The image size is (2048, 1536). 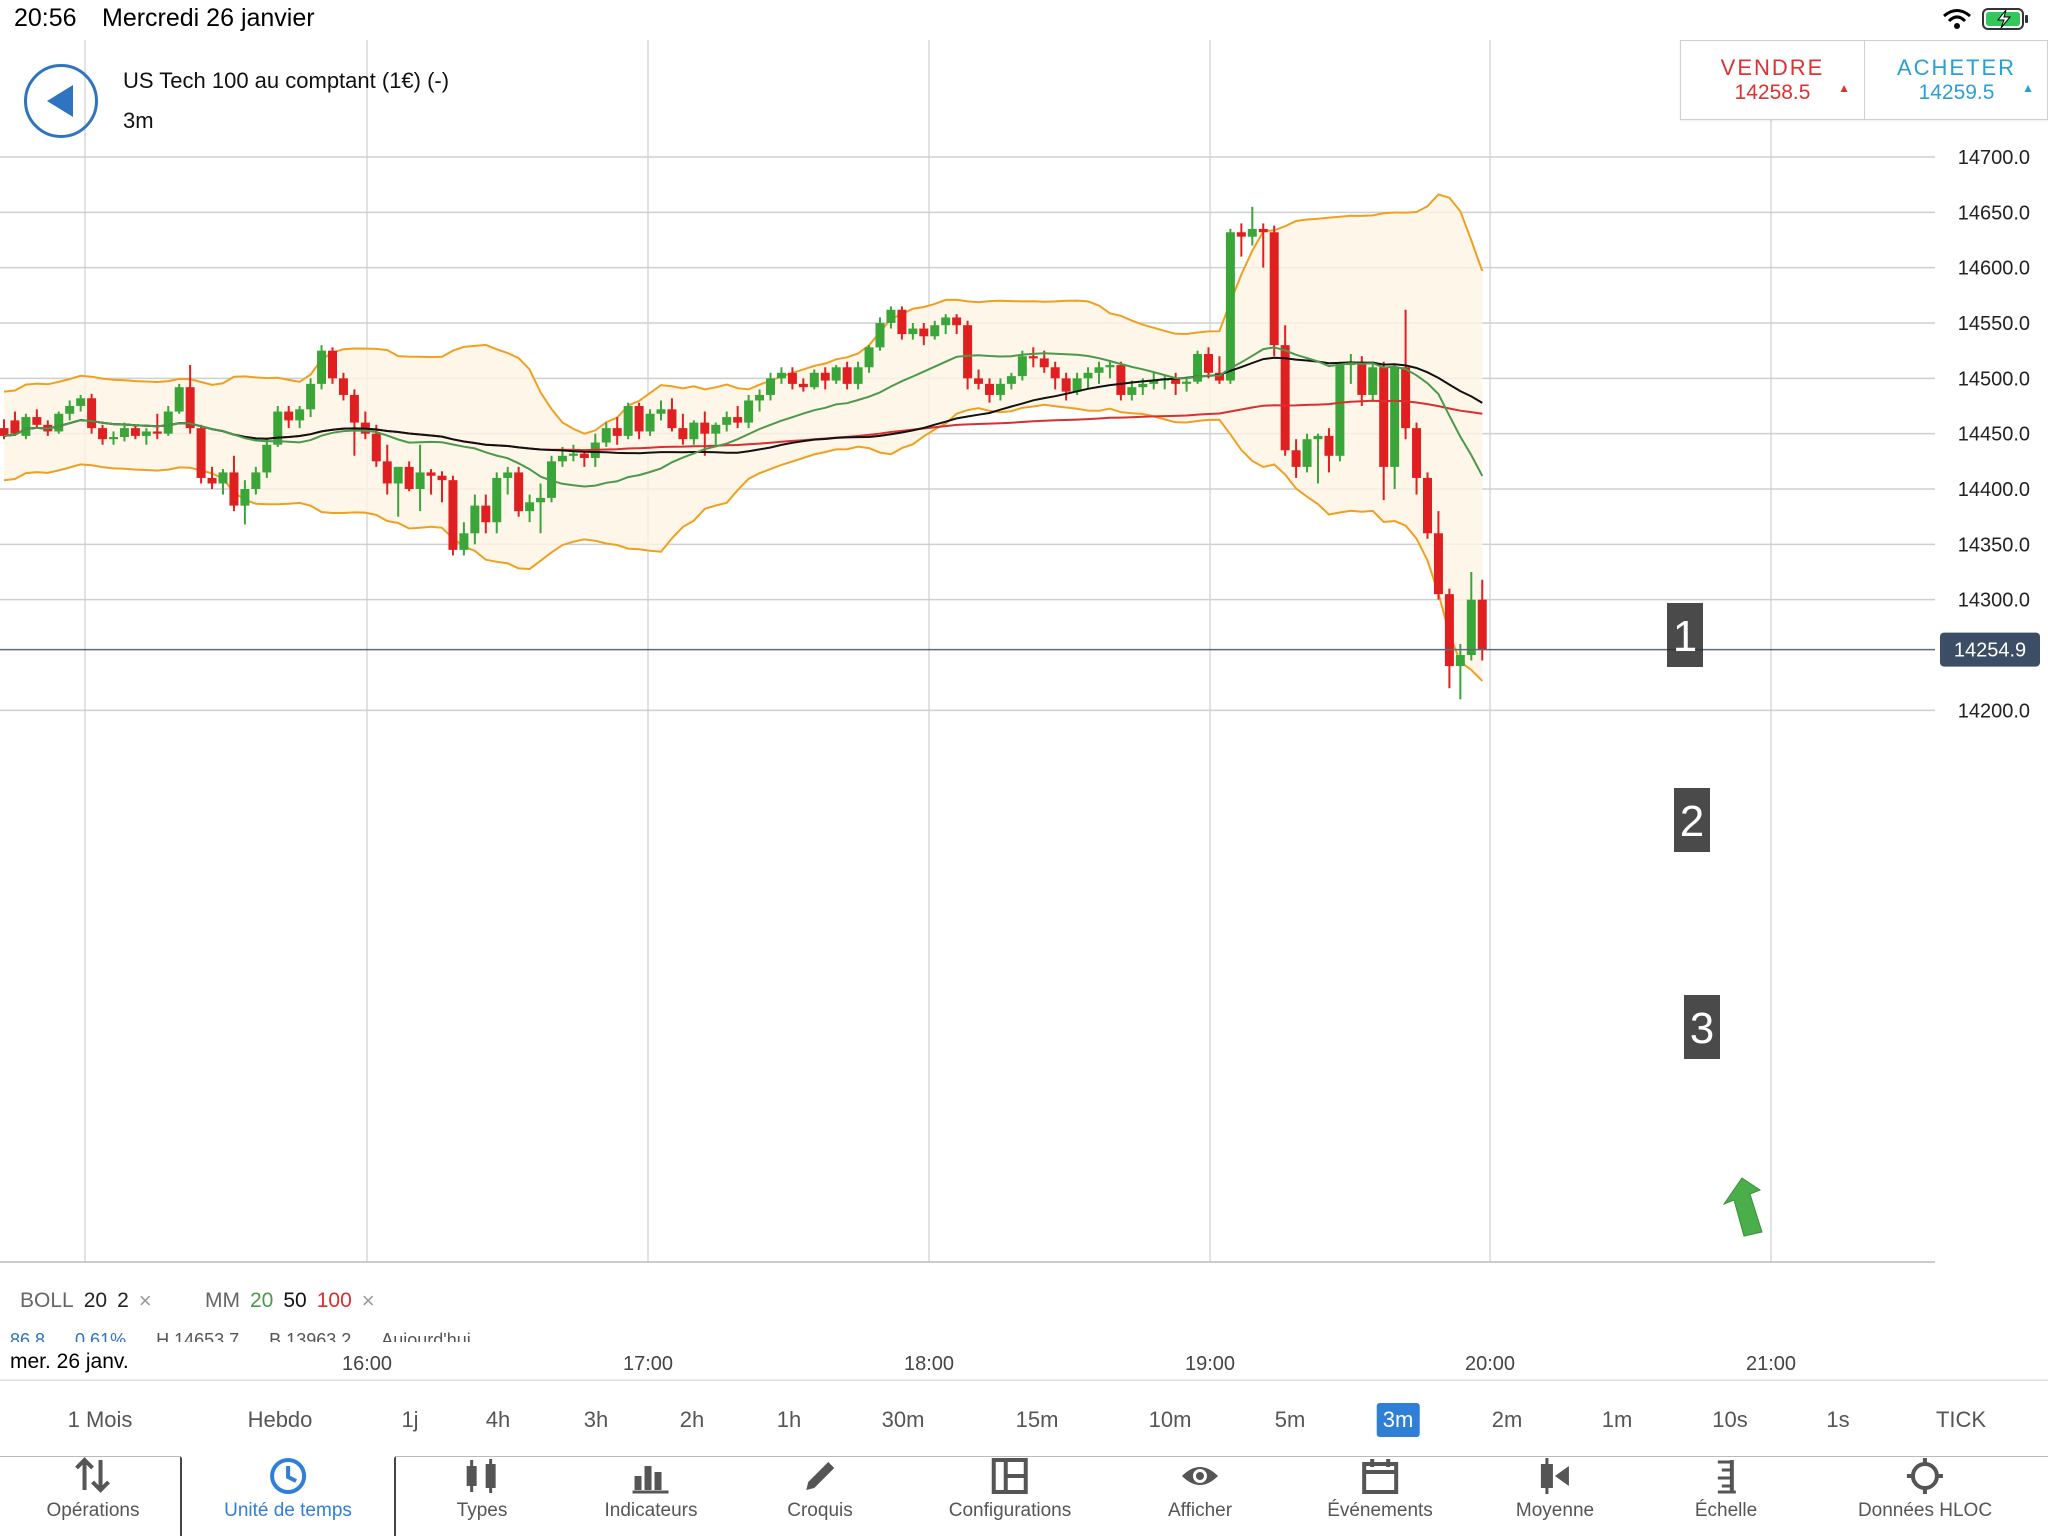 What do you see at coordinates (1994, 490) in the screenshot?
I see `price-tick-label: 14400.0` at bounding box center [1994, 490].